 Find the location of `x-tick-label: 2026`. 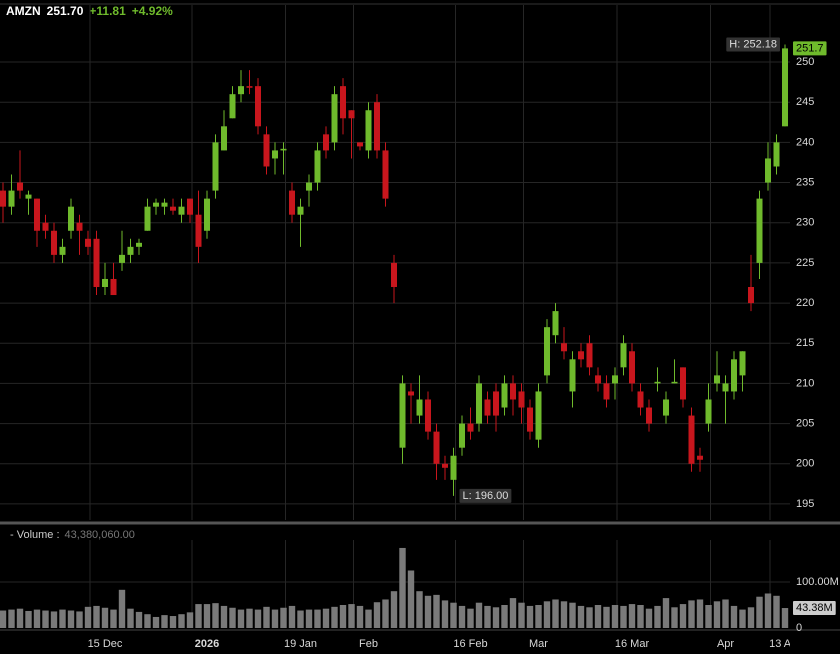

x-tick-label: 2026 is located at coordinates (207, 644).